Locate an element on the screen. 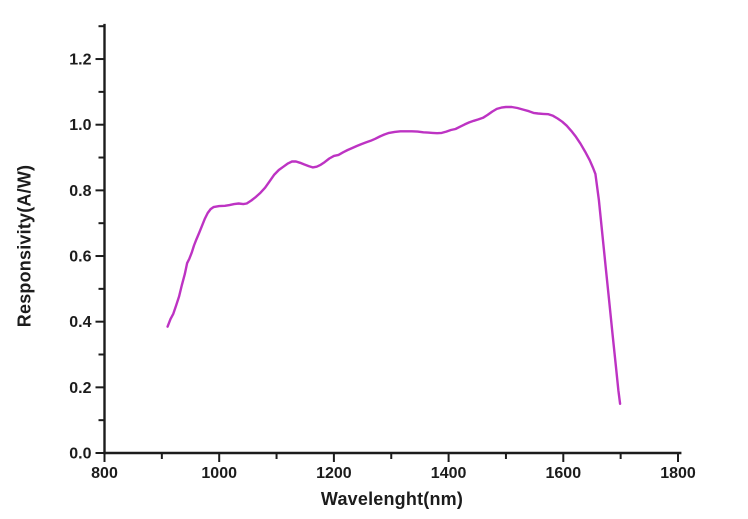 The width and height of the screenshot is (748, 519). y-tick-label: 0.6 is located at coordinates (80, 257).